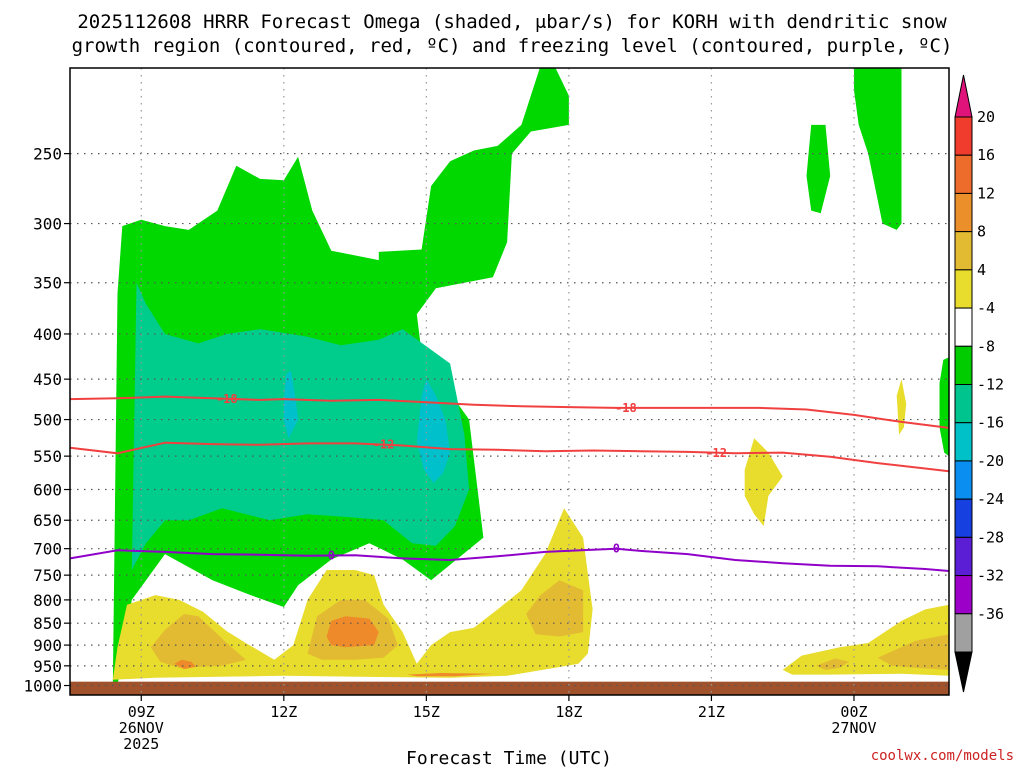 Image resolution: width=1024 pixels, height=772 pixels. What do you see at coordinates (833, 664) in the screenshot?
I see `shade-orange-right-low` at bounding box center [833, 664].